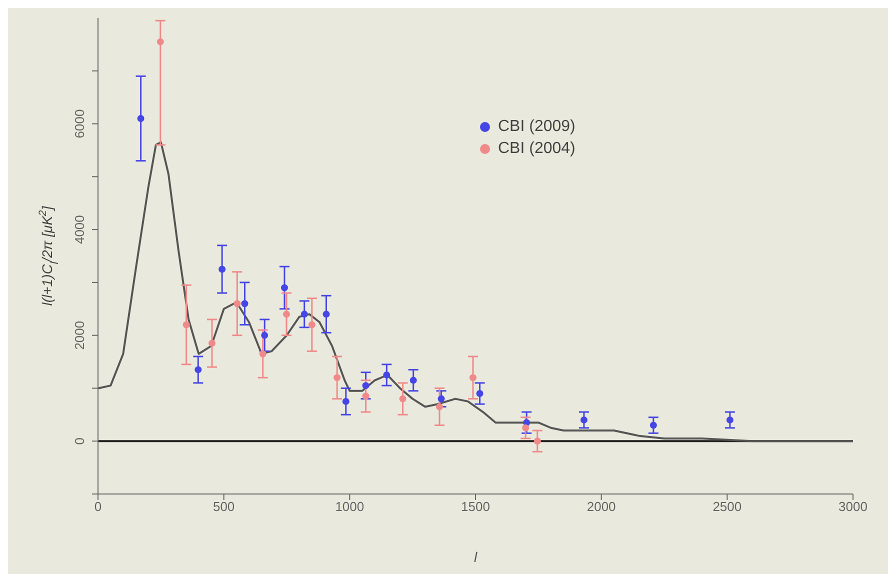  What do you see at coordinates (727, 506) in the screenshot?
I see `x-tick-label: 2500` at bounding box center [727, 506].